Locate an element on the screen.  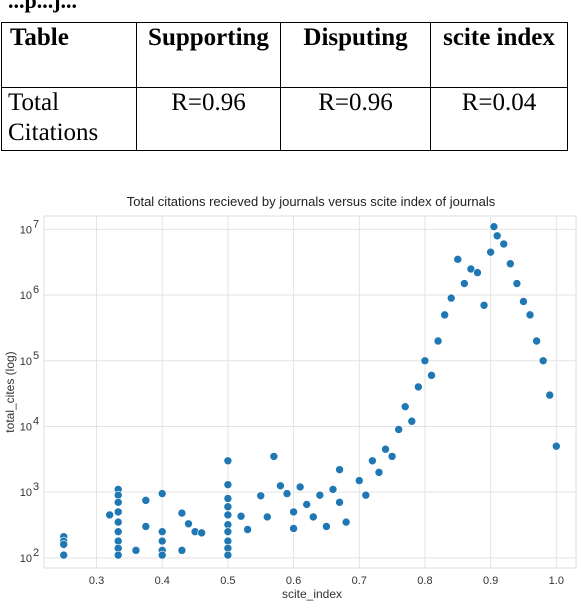
x-tick-label: 0.8 is located at coordinates (424, 581).